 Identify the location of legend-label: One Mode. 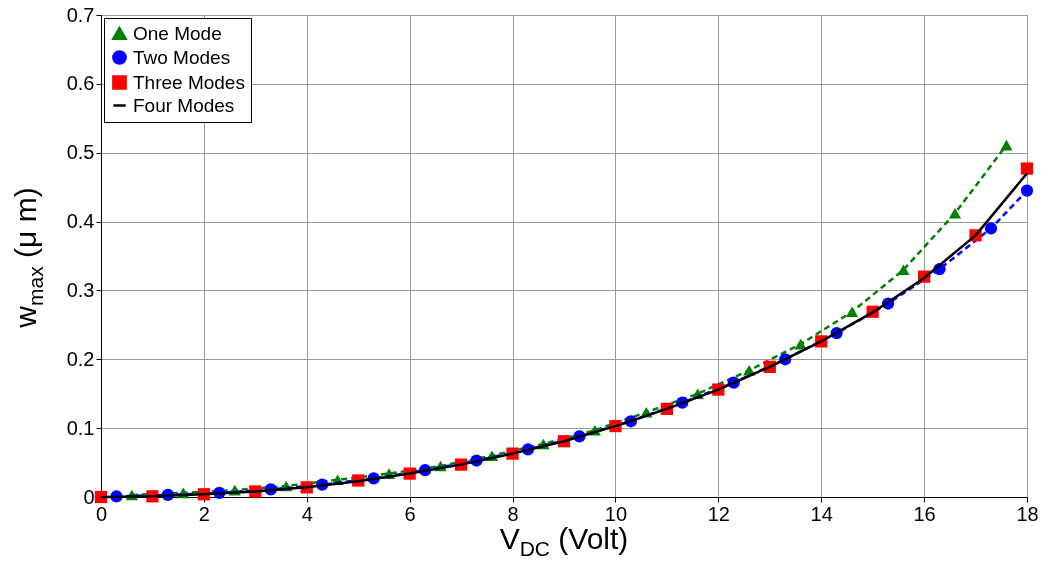
(177, 33).